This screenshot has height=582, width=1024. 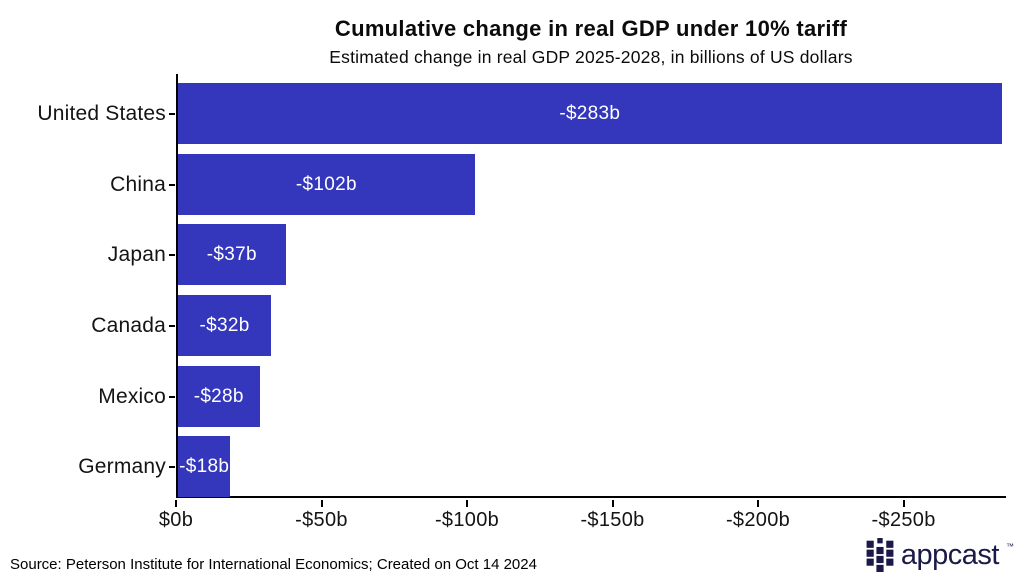 What do you see at coordinates (950, 554) in the screenshot?
I see `appcast-logo-text: appcast` at bounding box center [950, 554].